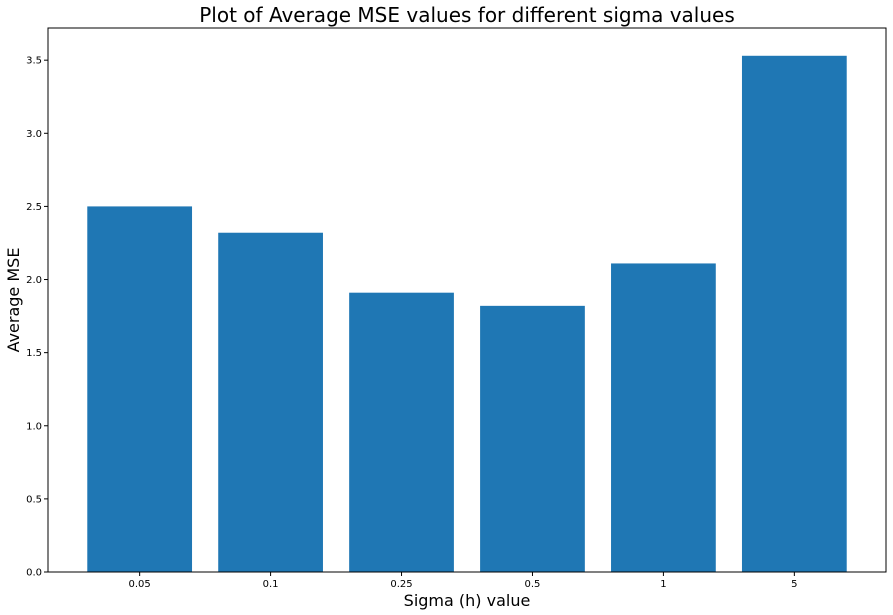 This screenshot has height=615, width=893. I want to click on y-tick-label: 0.5, so click(34, 499).